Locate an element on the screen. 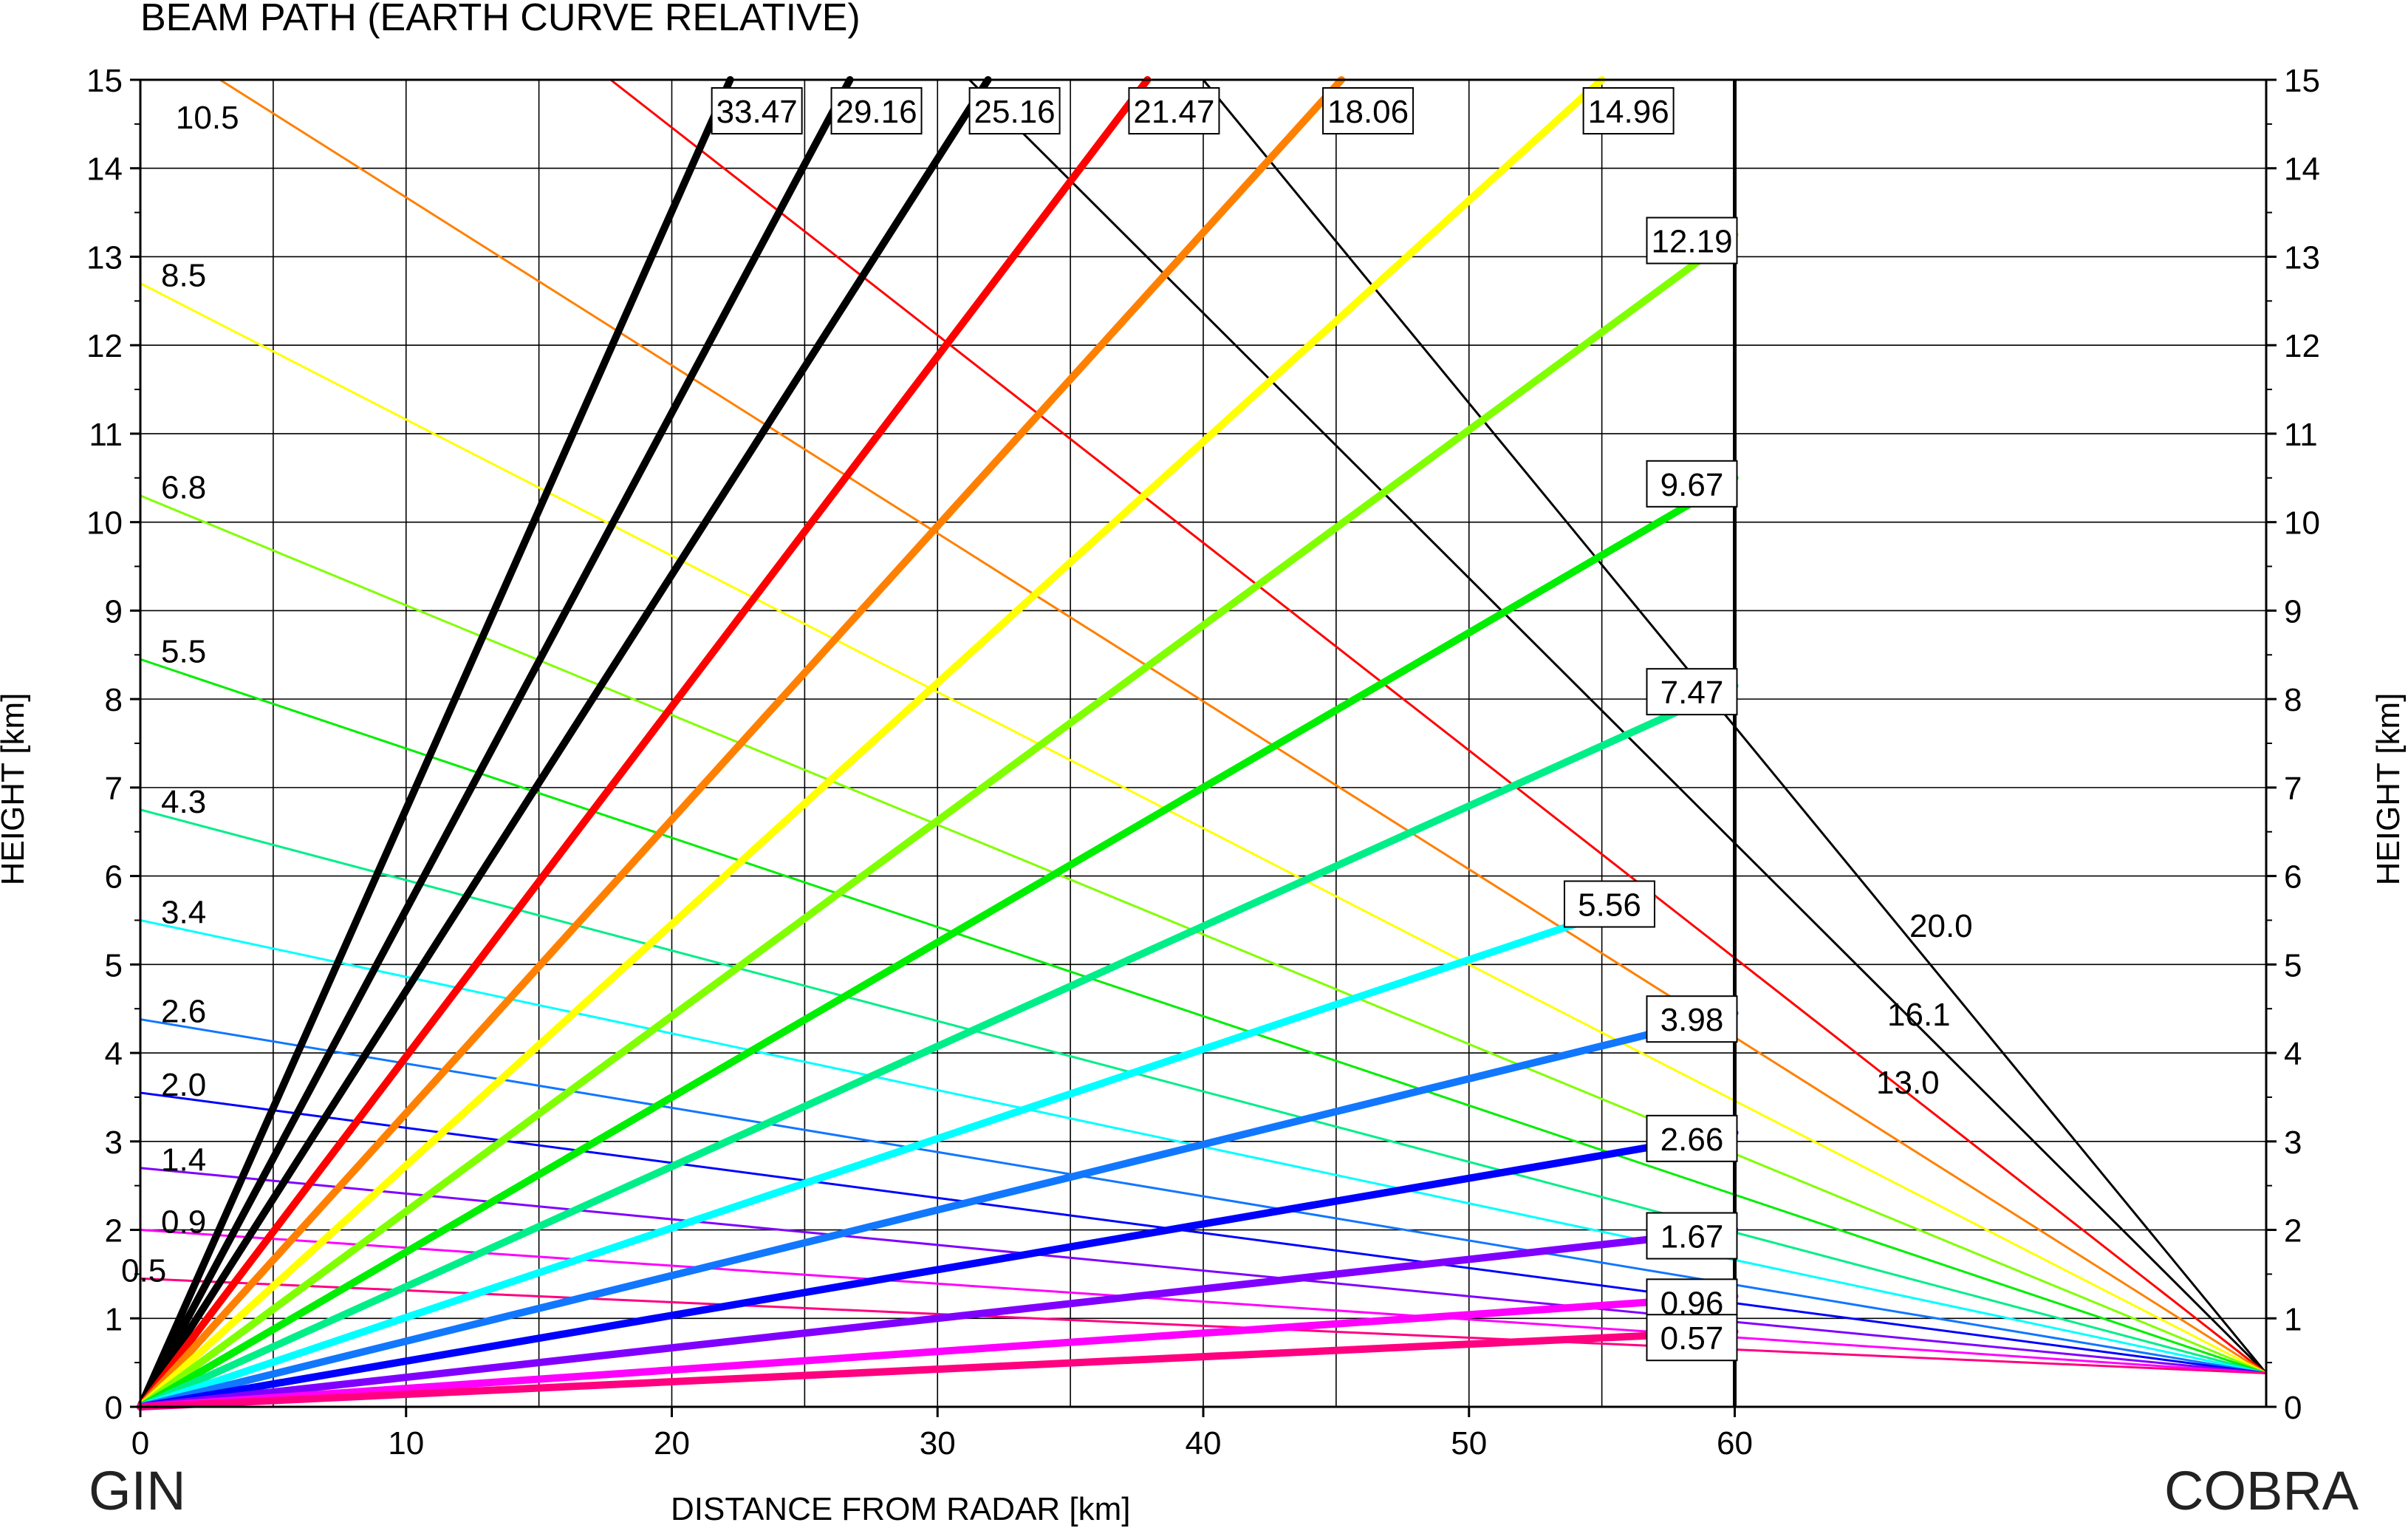 Image resolution: width=2408 pixels, height=1528 pixels. gin-label-text: 0.57 is located at coordinates (1692, 1338).